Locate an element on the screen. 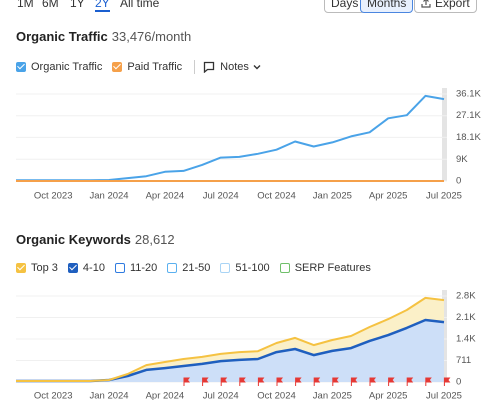  notes-icon is located at coordinates (209, 67).